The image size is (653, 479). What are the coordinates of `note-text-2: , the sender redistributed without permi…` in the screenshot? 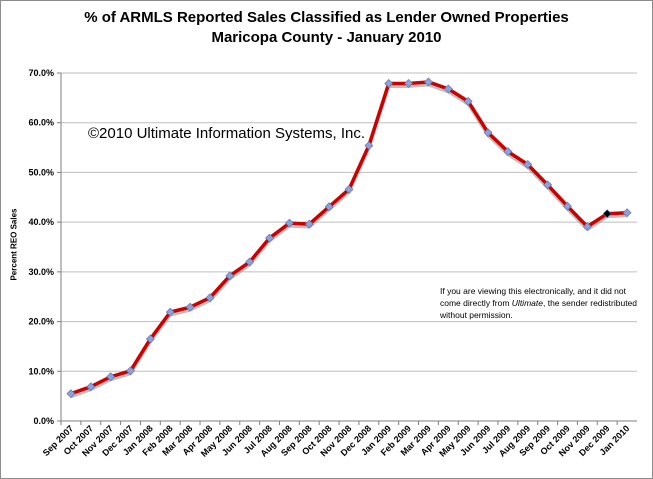 It's located at (539, 309).